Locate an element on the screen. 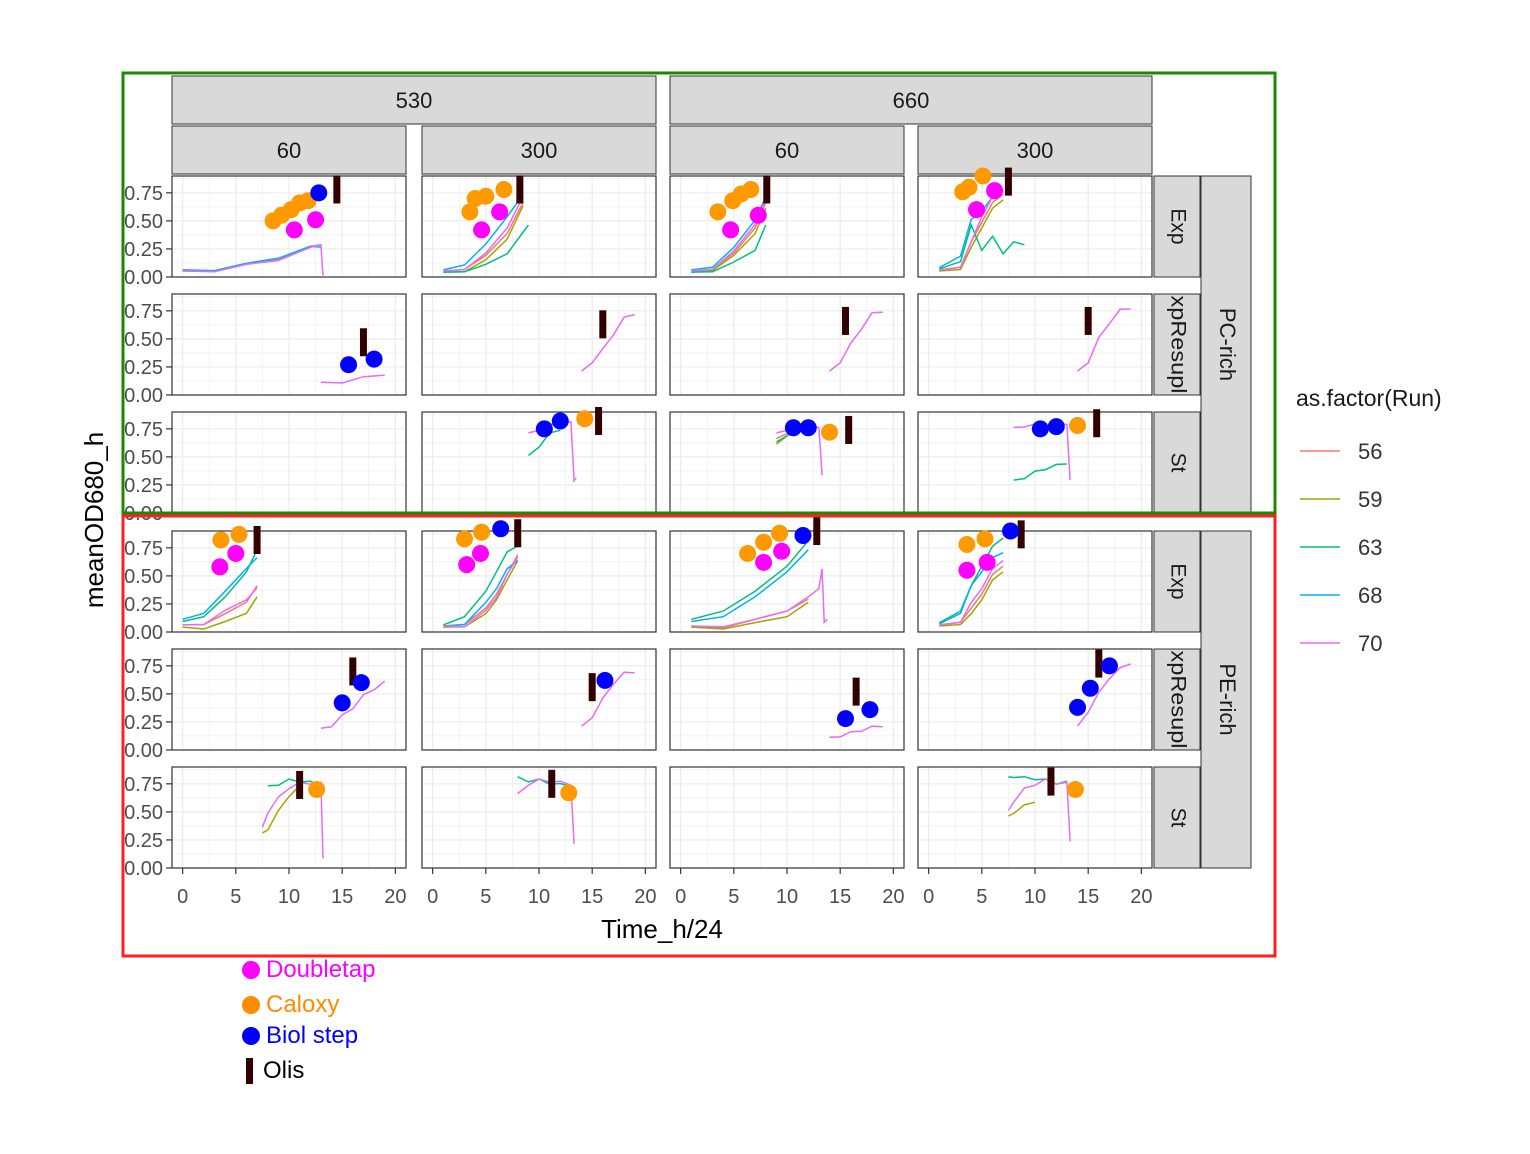 The height and width of the screenshot is (1154, 1530). x-tick-label: 15 is located at coordinates (1088, 897).